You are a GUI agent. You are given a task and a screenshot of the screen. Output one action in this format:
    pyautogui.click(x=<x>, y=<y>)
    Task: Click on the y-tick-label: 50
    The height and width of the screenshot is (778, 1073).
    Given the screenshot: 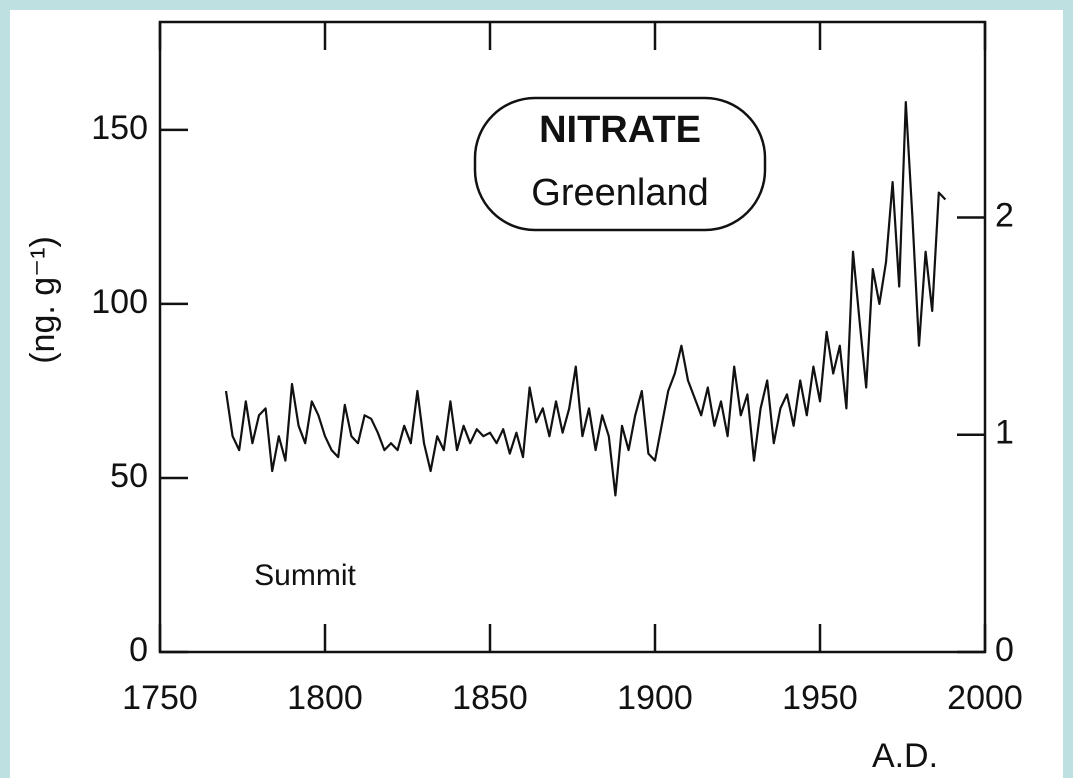 What is the action you would take?
    pyautogui.click(x=129, y=476)
    